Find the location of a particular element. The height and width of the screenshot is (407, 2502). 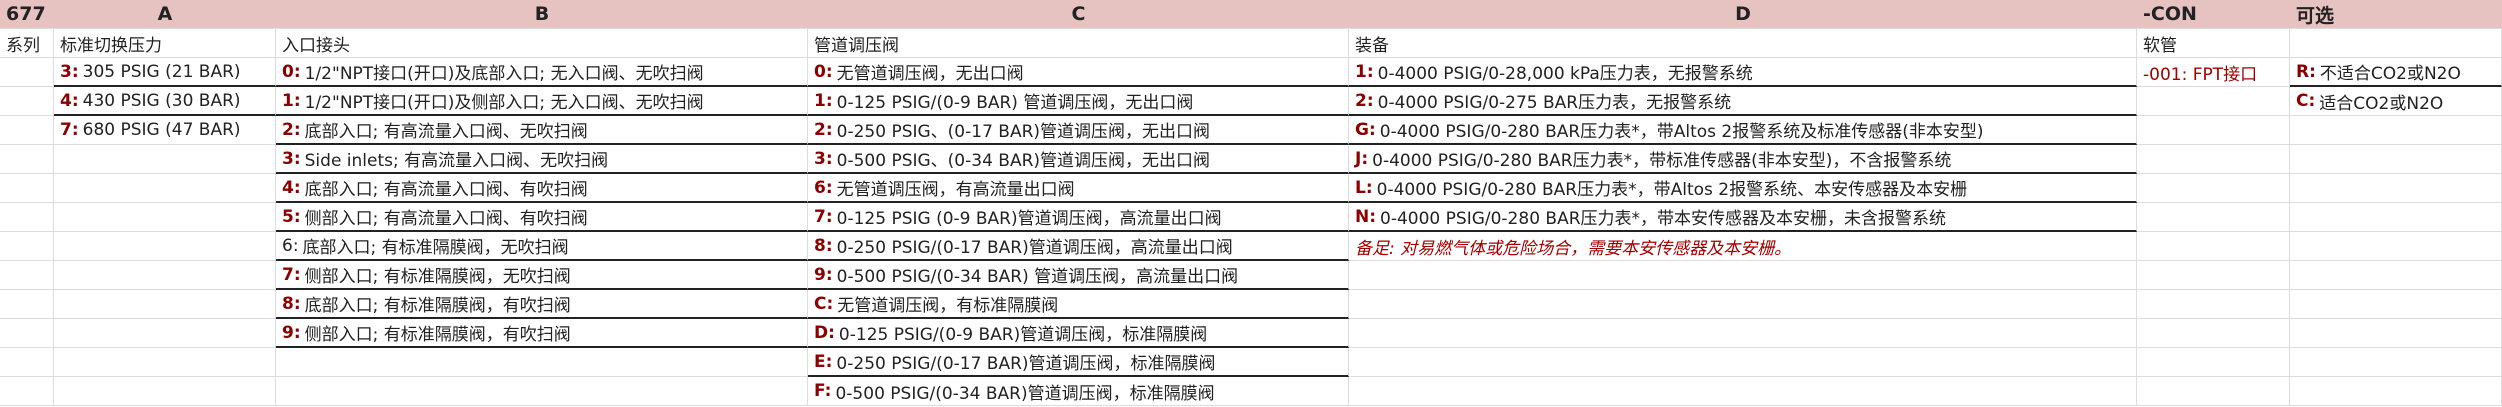

option-a-item: 3: 305 PSIG (21 BAR) is located at coordinates (165, 72).